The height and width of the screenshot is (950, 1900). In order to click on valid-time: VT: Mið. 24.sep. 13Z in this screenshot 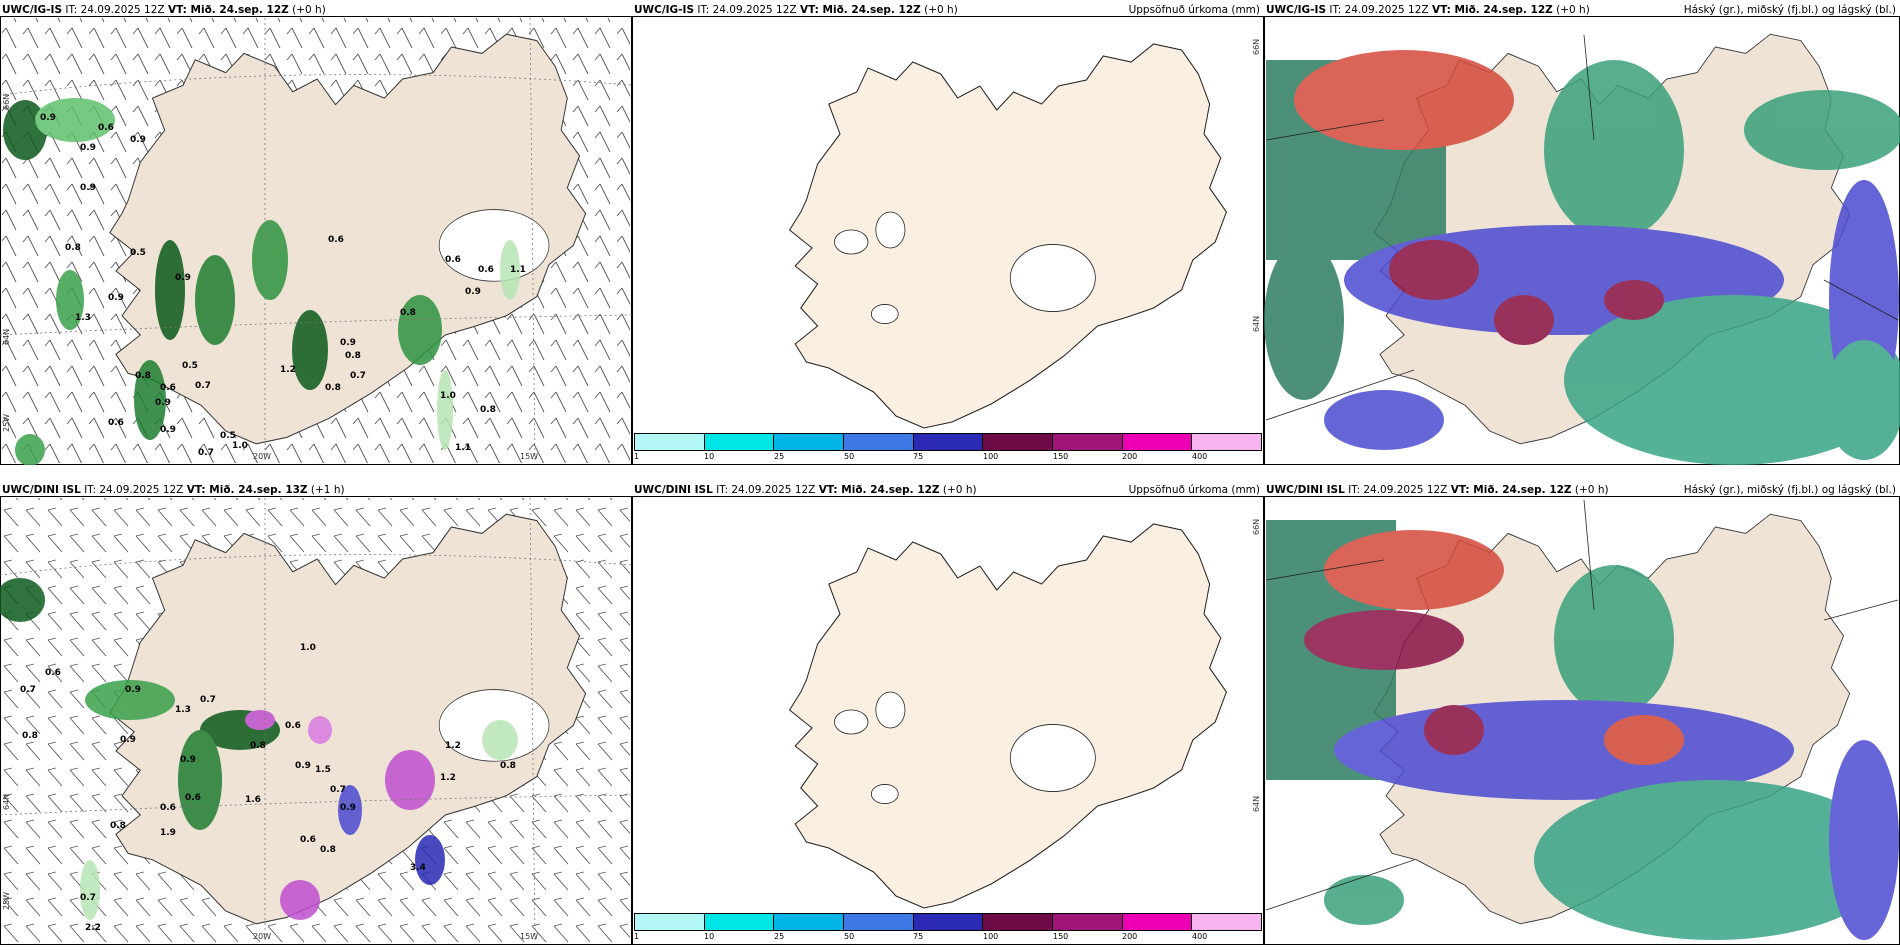, I will do `click(247, 490)`.